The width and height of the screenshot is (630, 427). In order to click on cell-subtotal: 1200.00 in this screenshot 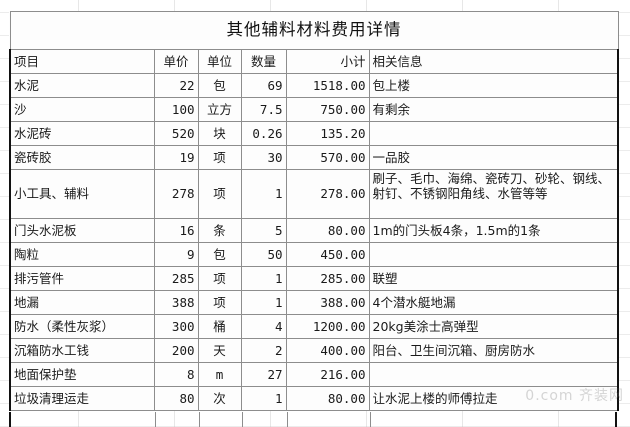, I will do `click(327, 326)`.